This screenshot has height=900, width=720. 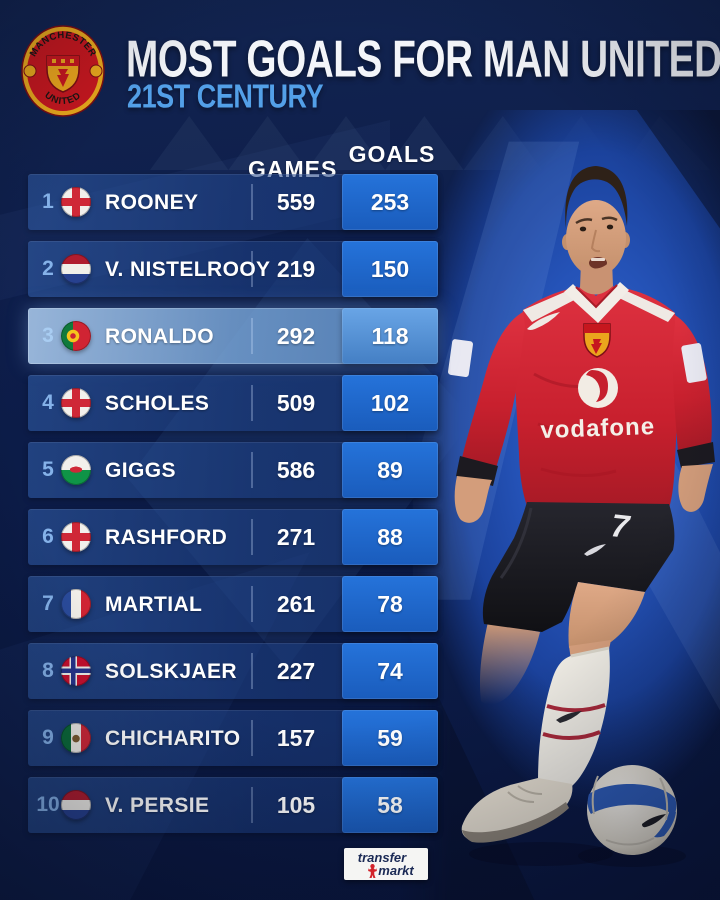 What do you see at coordinates (233, 470) in the screenshot?
I see `table-row: 5 GIGGS 586 89` at bounding box center [233, 470].